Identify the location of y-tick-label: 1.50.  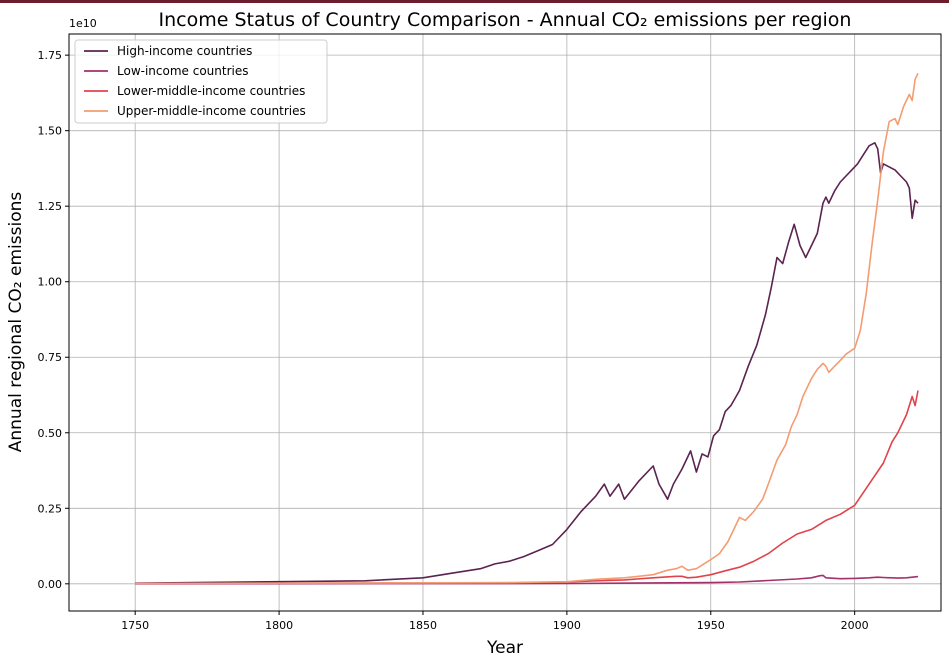
(50, 131).